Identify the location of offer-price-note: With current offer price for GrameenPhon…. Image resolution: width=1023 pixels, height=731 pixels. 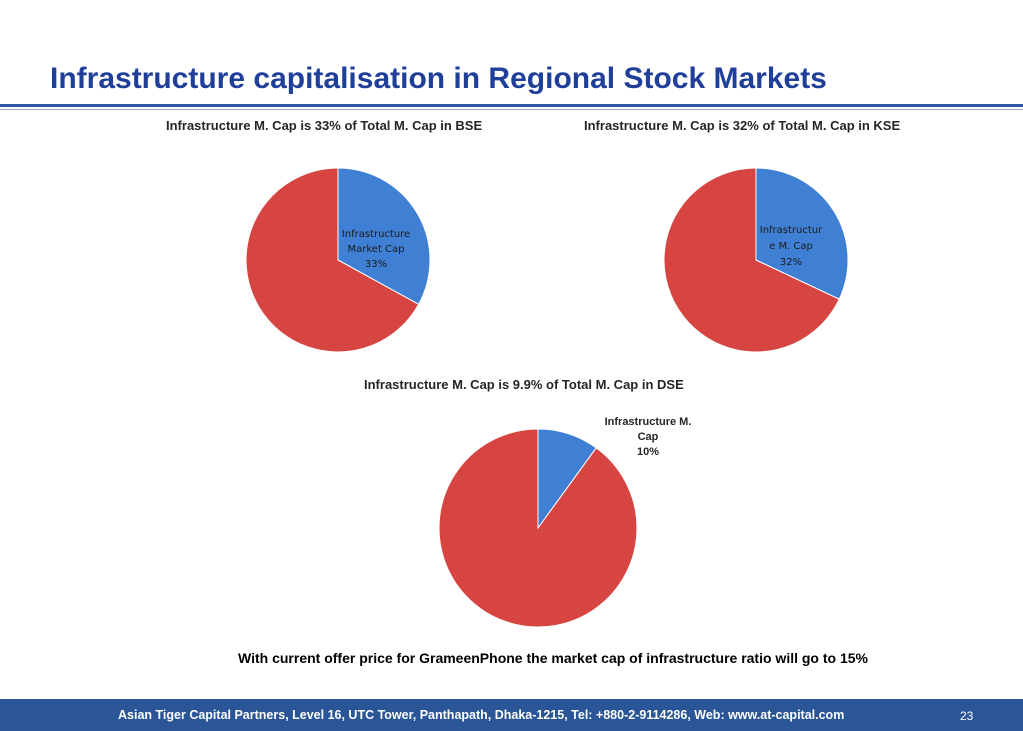
(553, 658).